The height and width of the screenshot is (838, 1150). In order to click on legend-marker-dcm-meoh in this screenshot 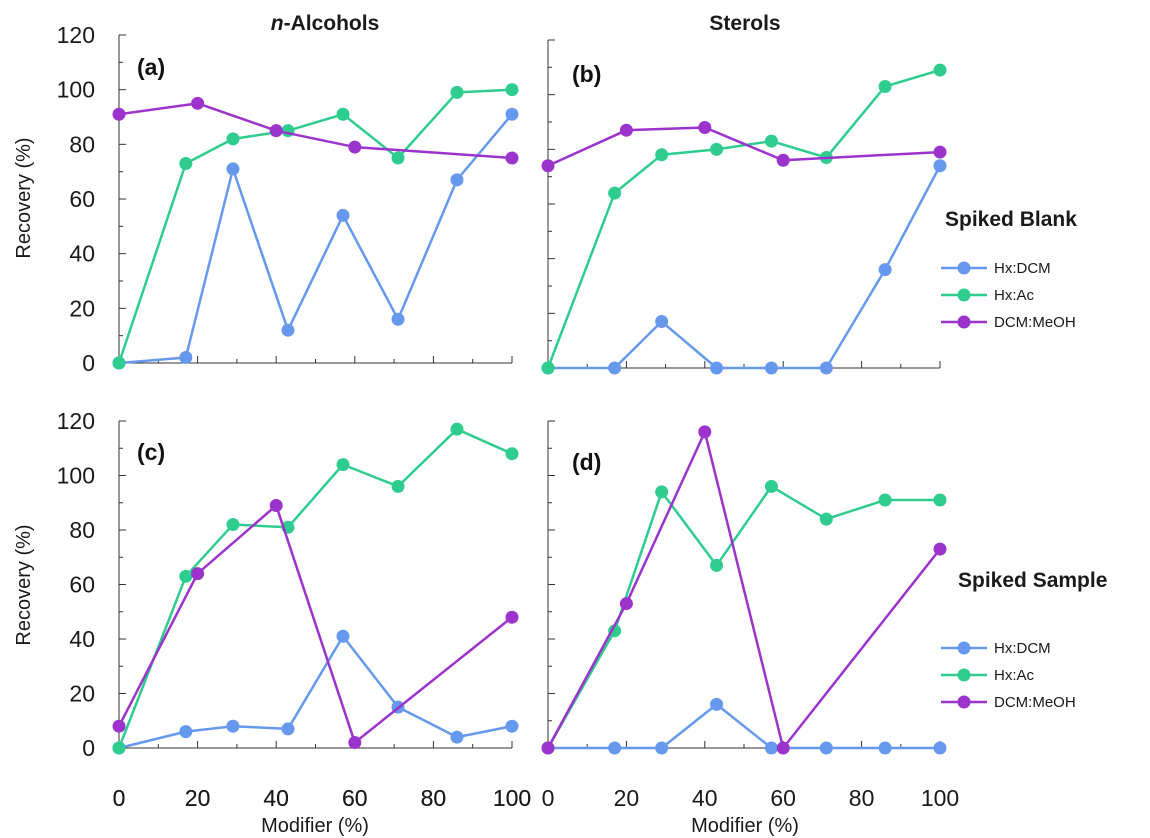, I will do `click(964, 702)`.